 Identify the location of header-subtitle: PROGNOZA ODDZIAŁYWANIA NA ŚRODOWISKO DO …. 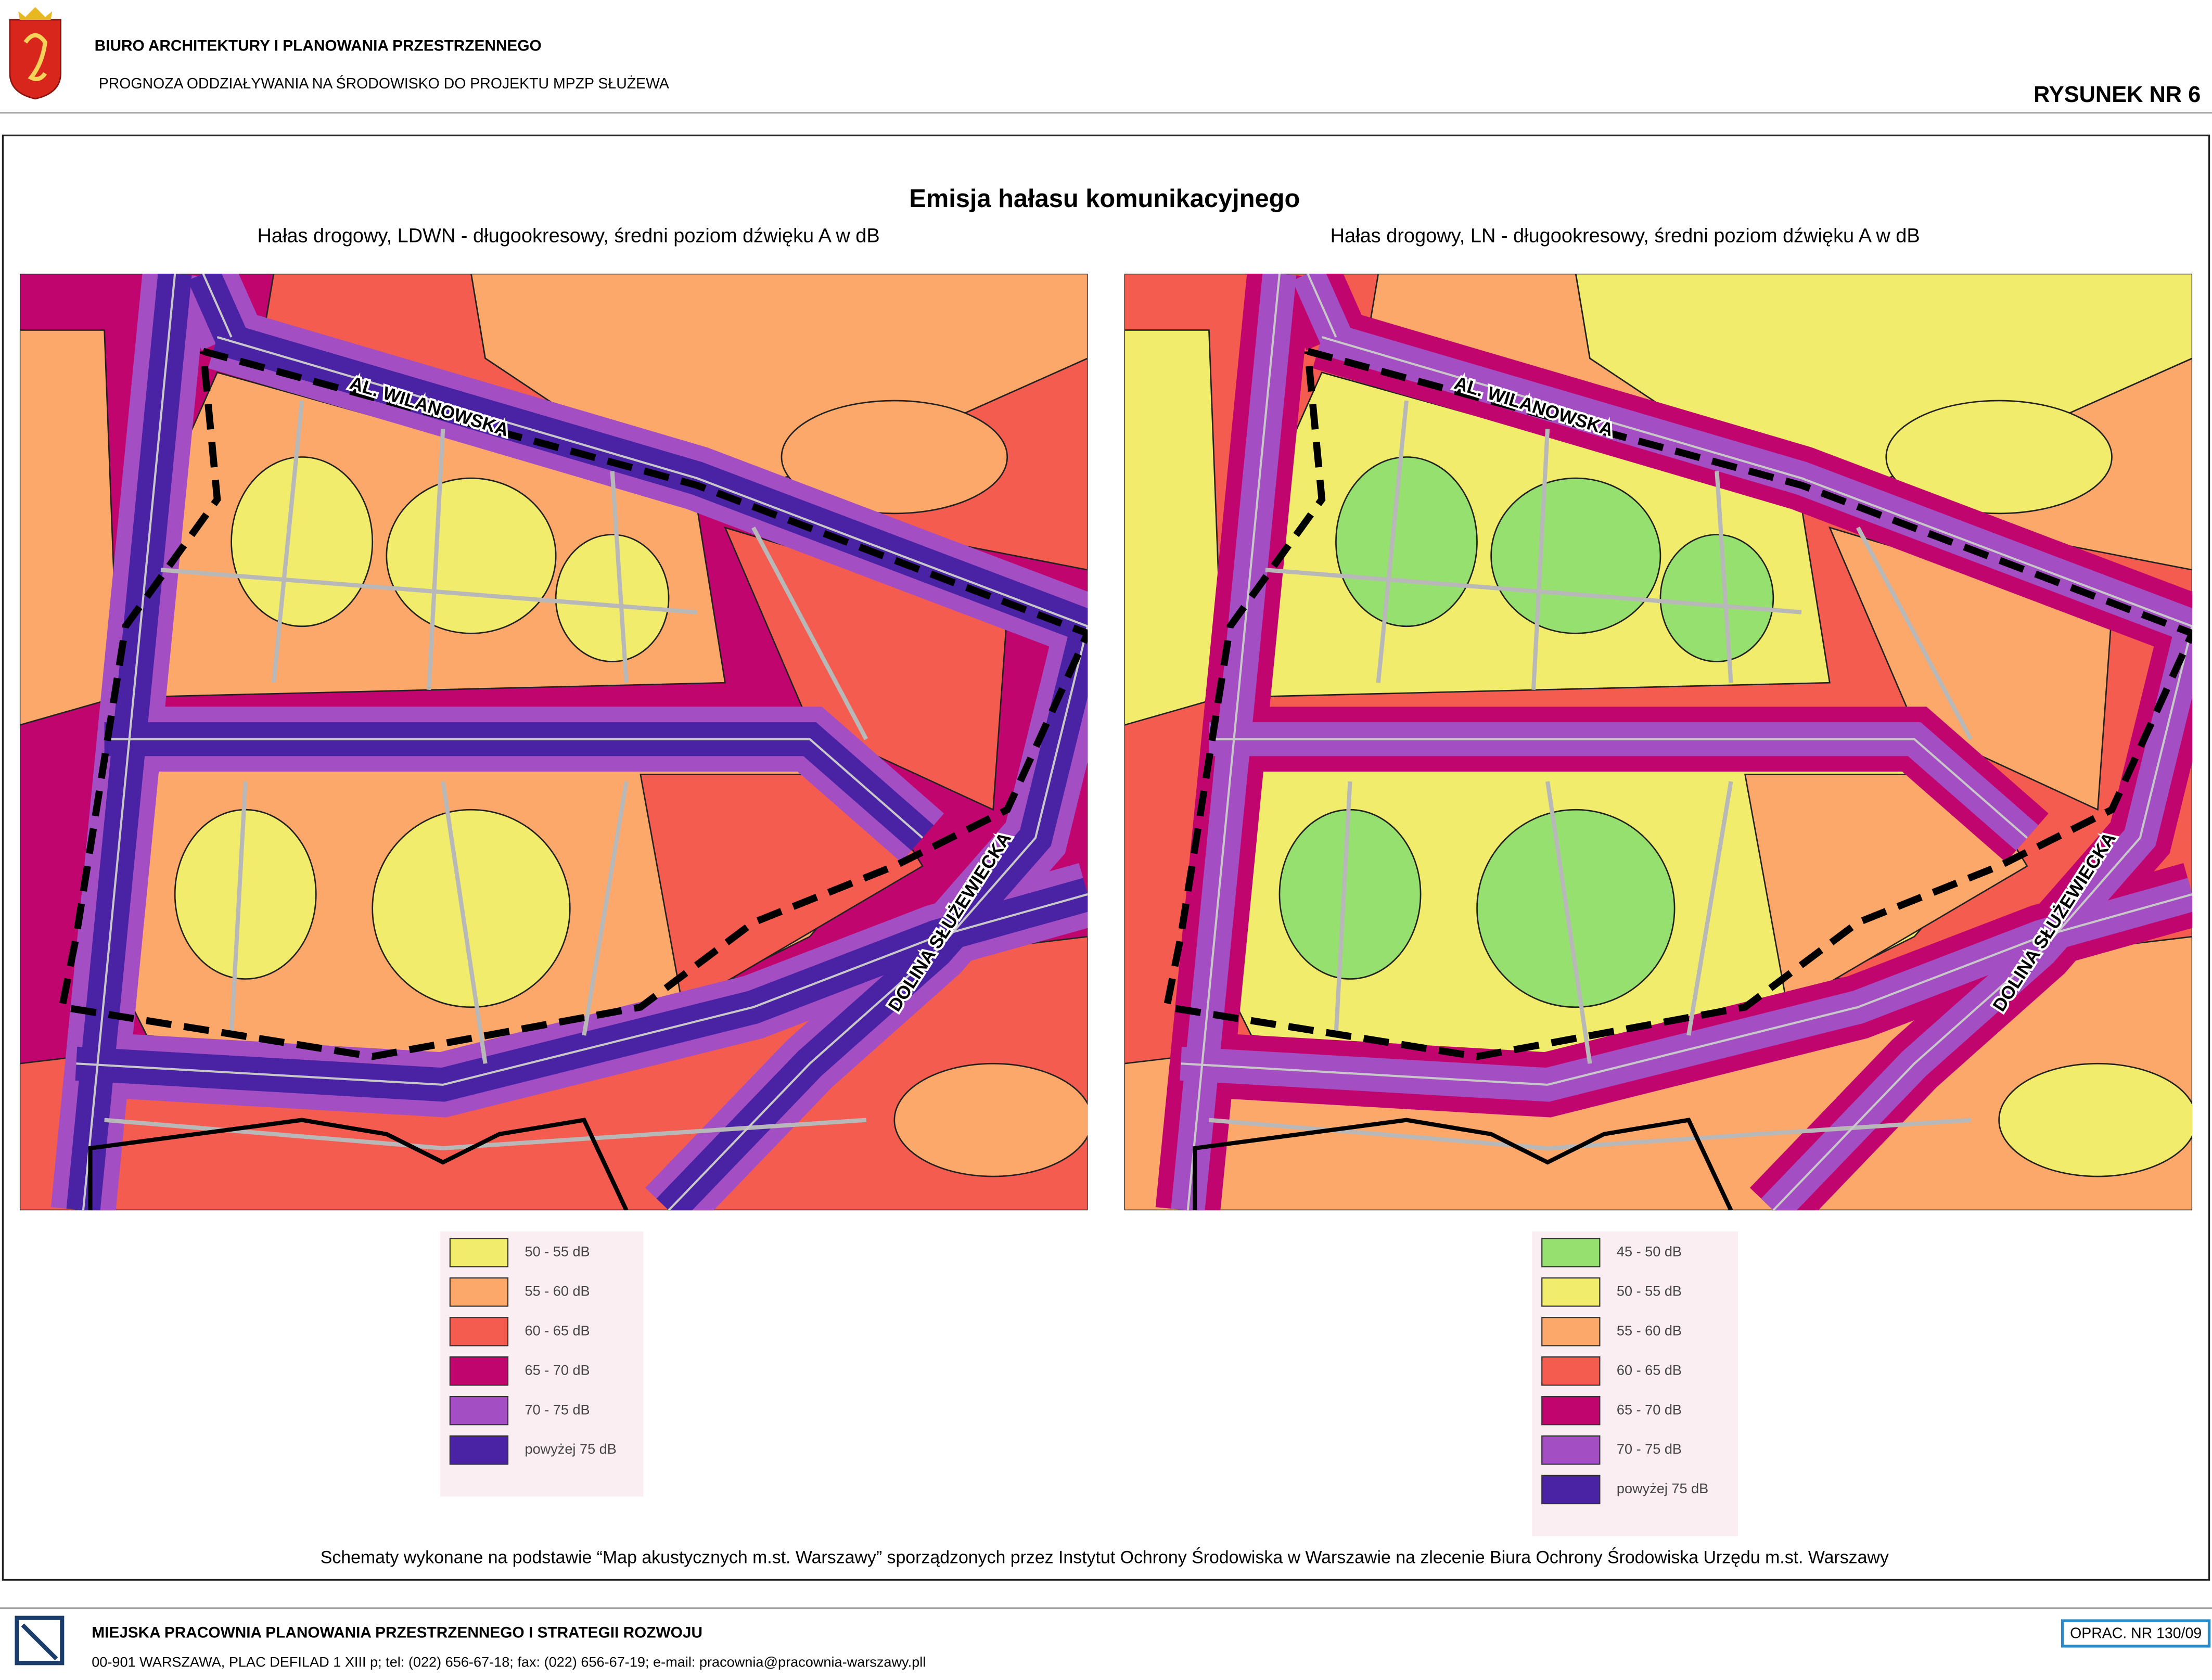
(384, 84).